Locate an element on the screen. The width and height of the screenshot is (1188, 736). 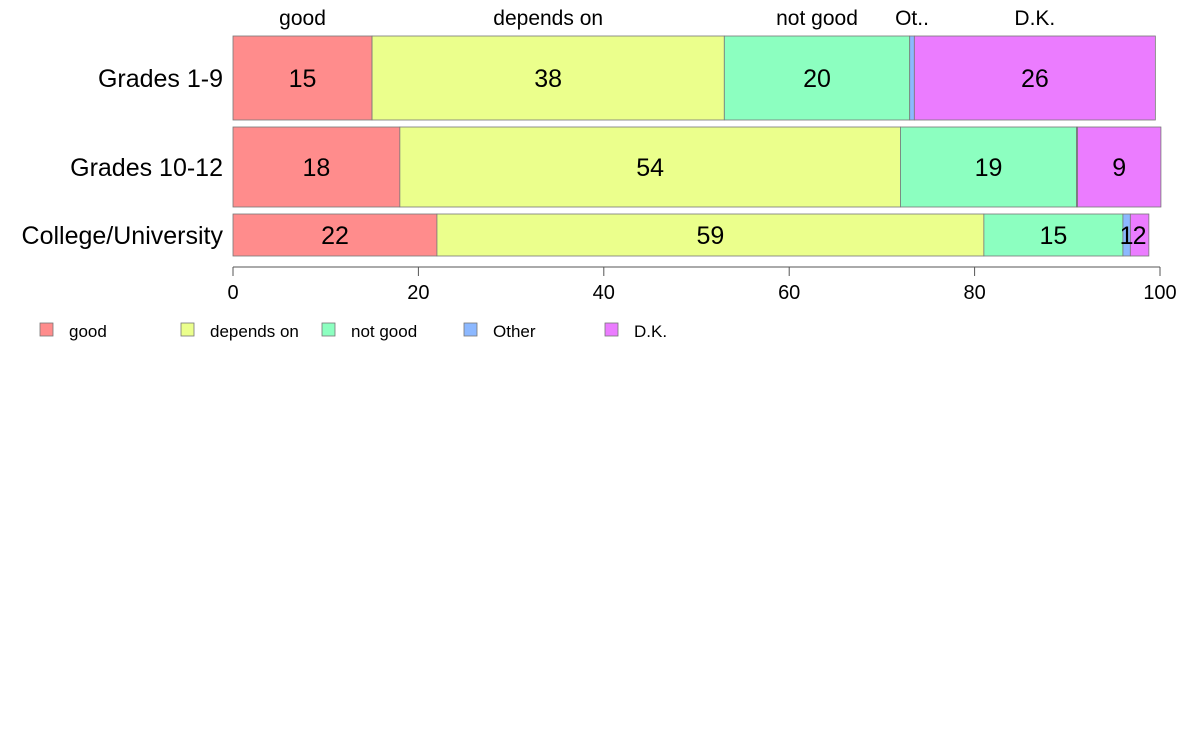
top-category-label: not good is located at coordinates (817, 18).